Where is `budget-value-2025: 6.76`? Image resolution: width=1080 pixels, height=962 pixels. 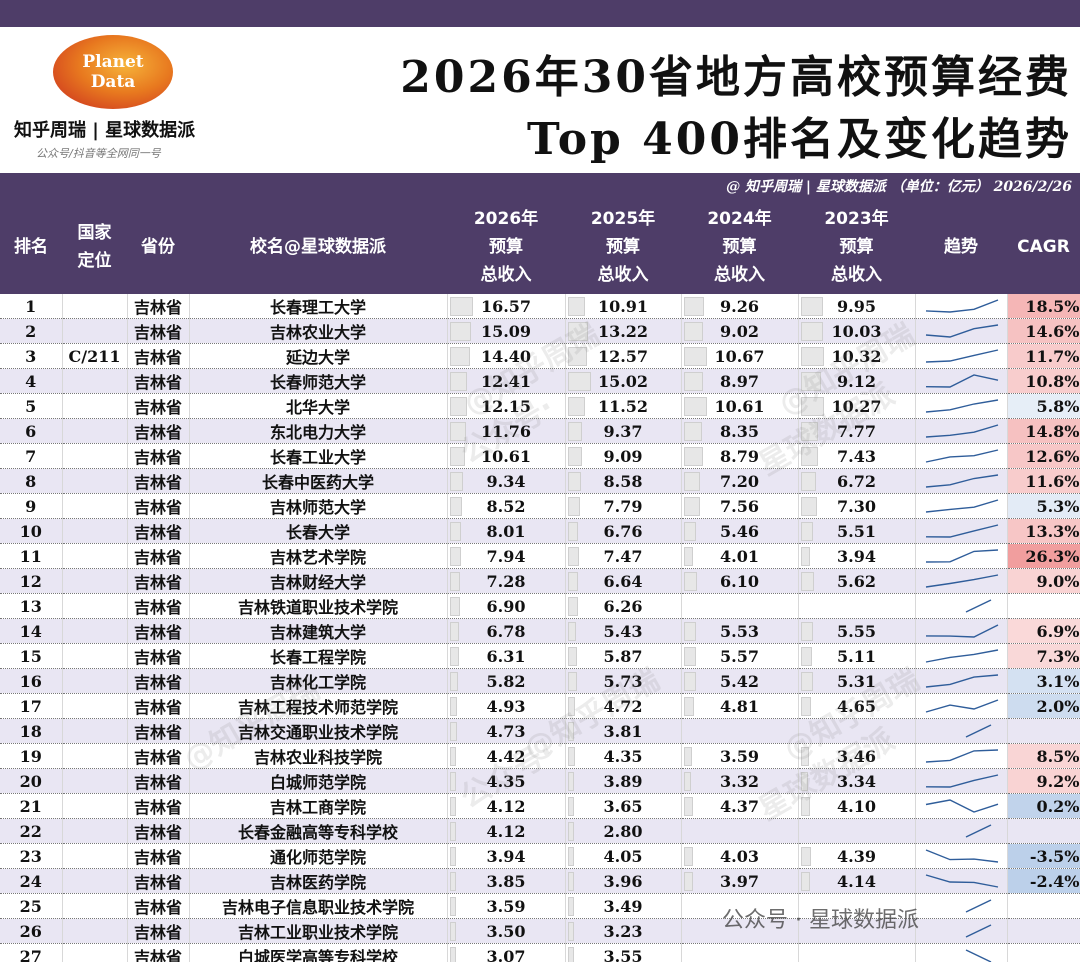 budget-value-2025: 6.76 is located at coordinates (623, 531).